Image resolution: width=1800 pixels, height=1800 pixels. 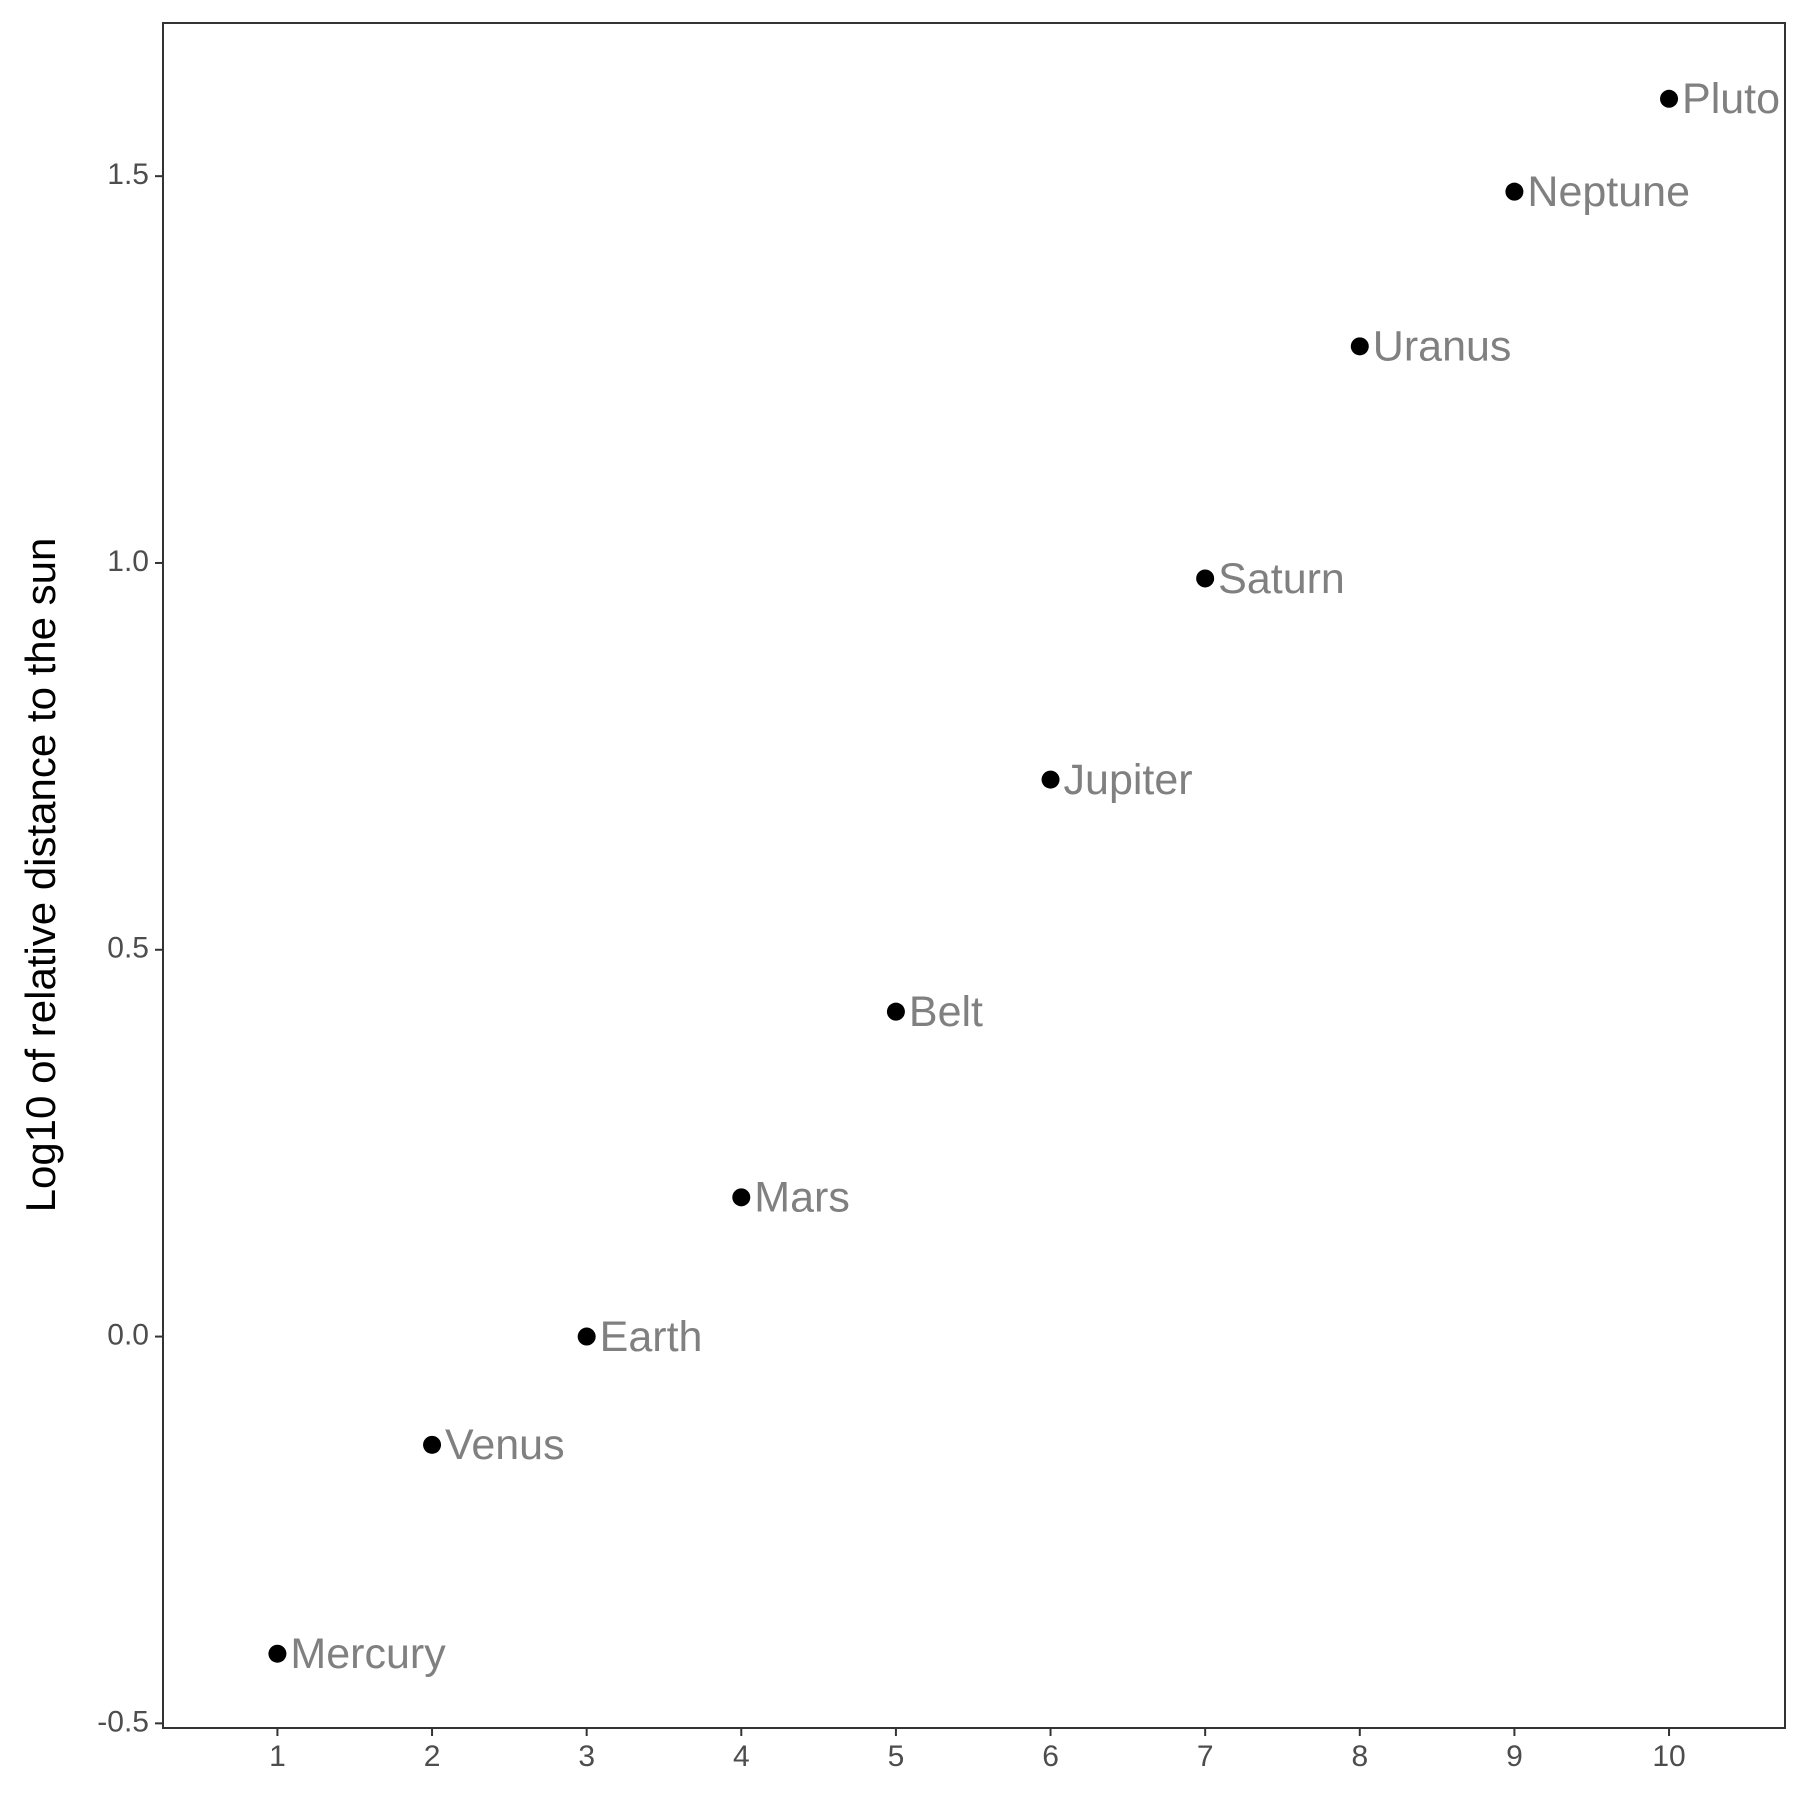 I want to click on x-tick-label: 6, so click(x=1050, y=1756).